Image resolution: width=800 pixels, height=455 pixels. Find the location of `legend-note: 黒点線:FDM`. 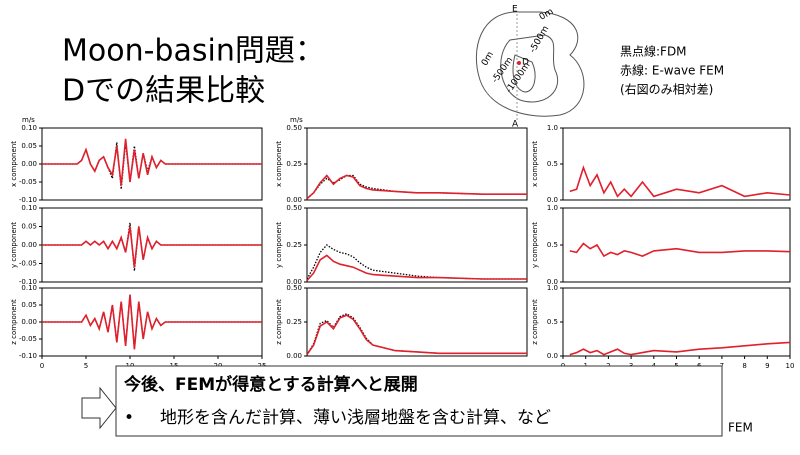

legend-note: 黒点線:FDM is located at coordinates (653, 51).